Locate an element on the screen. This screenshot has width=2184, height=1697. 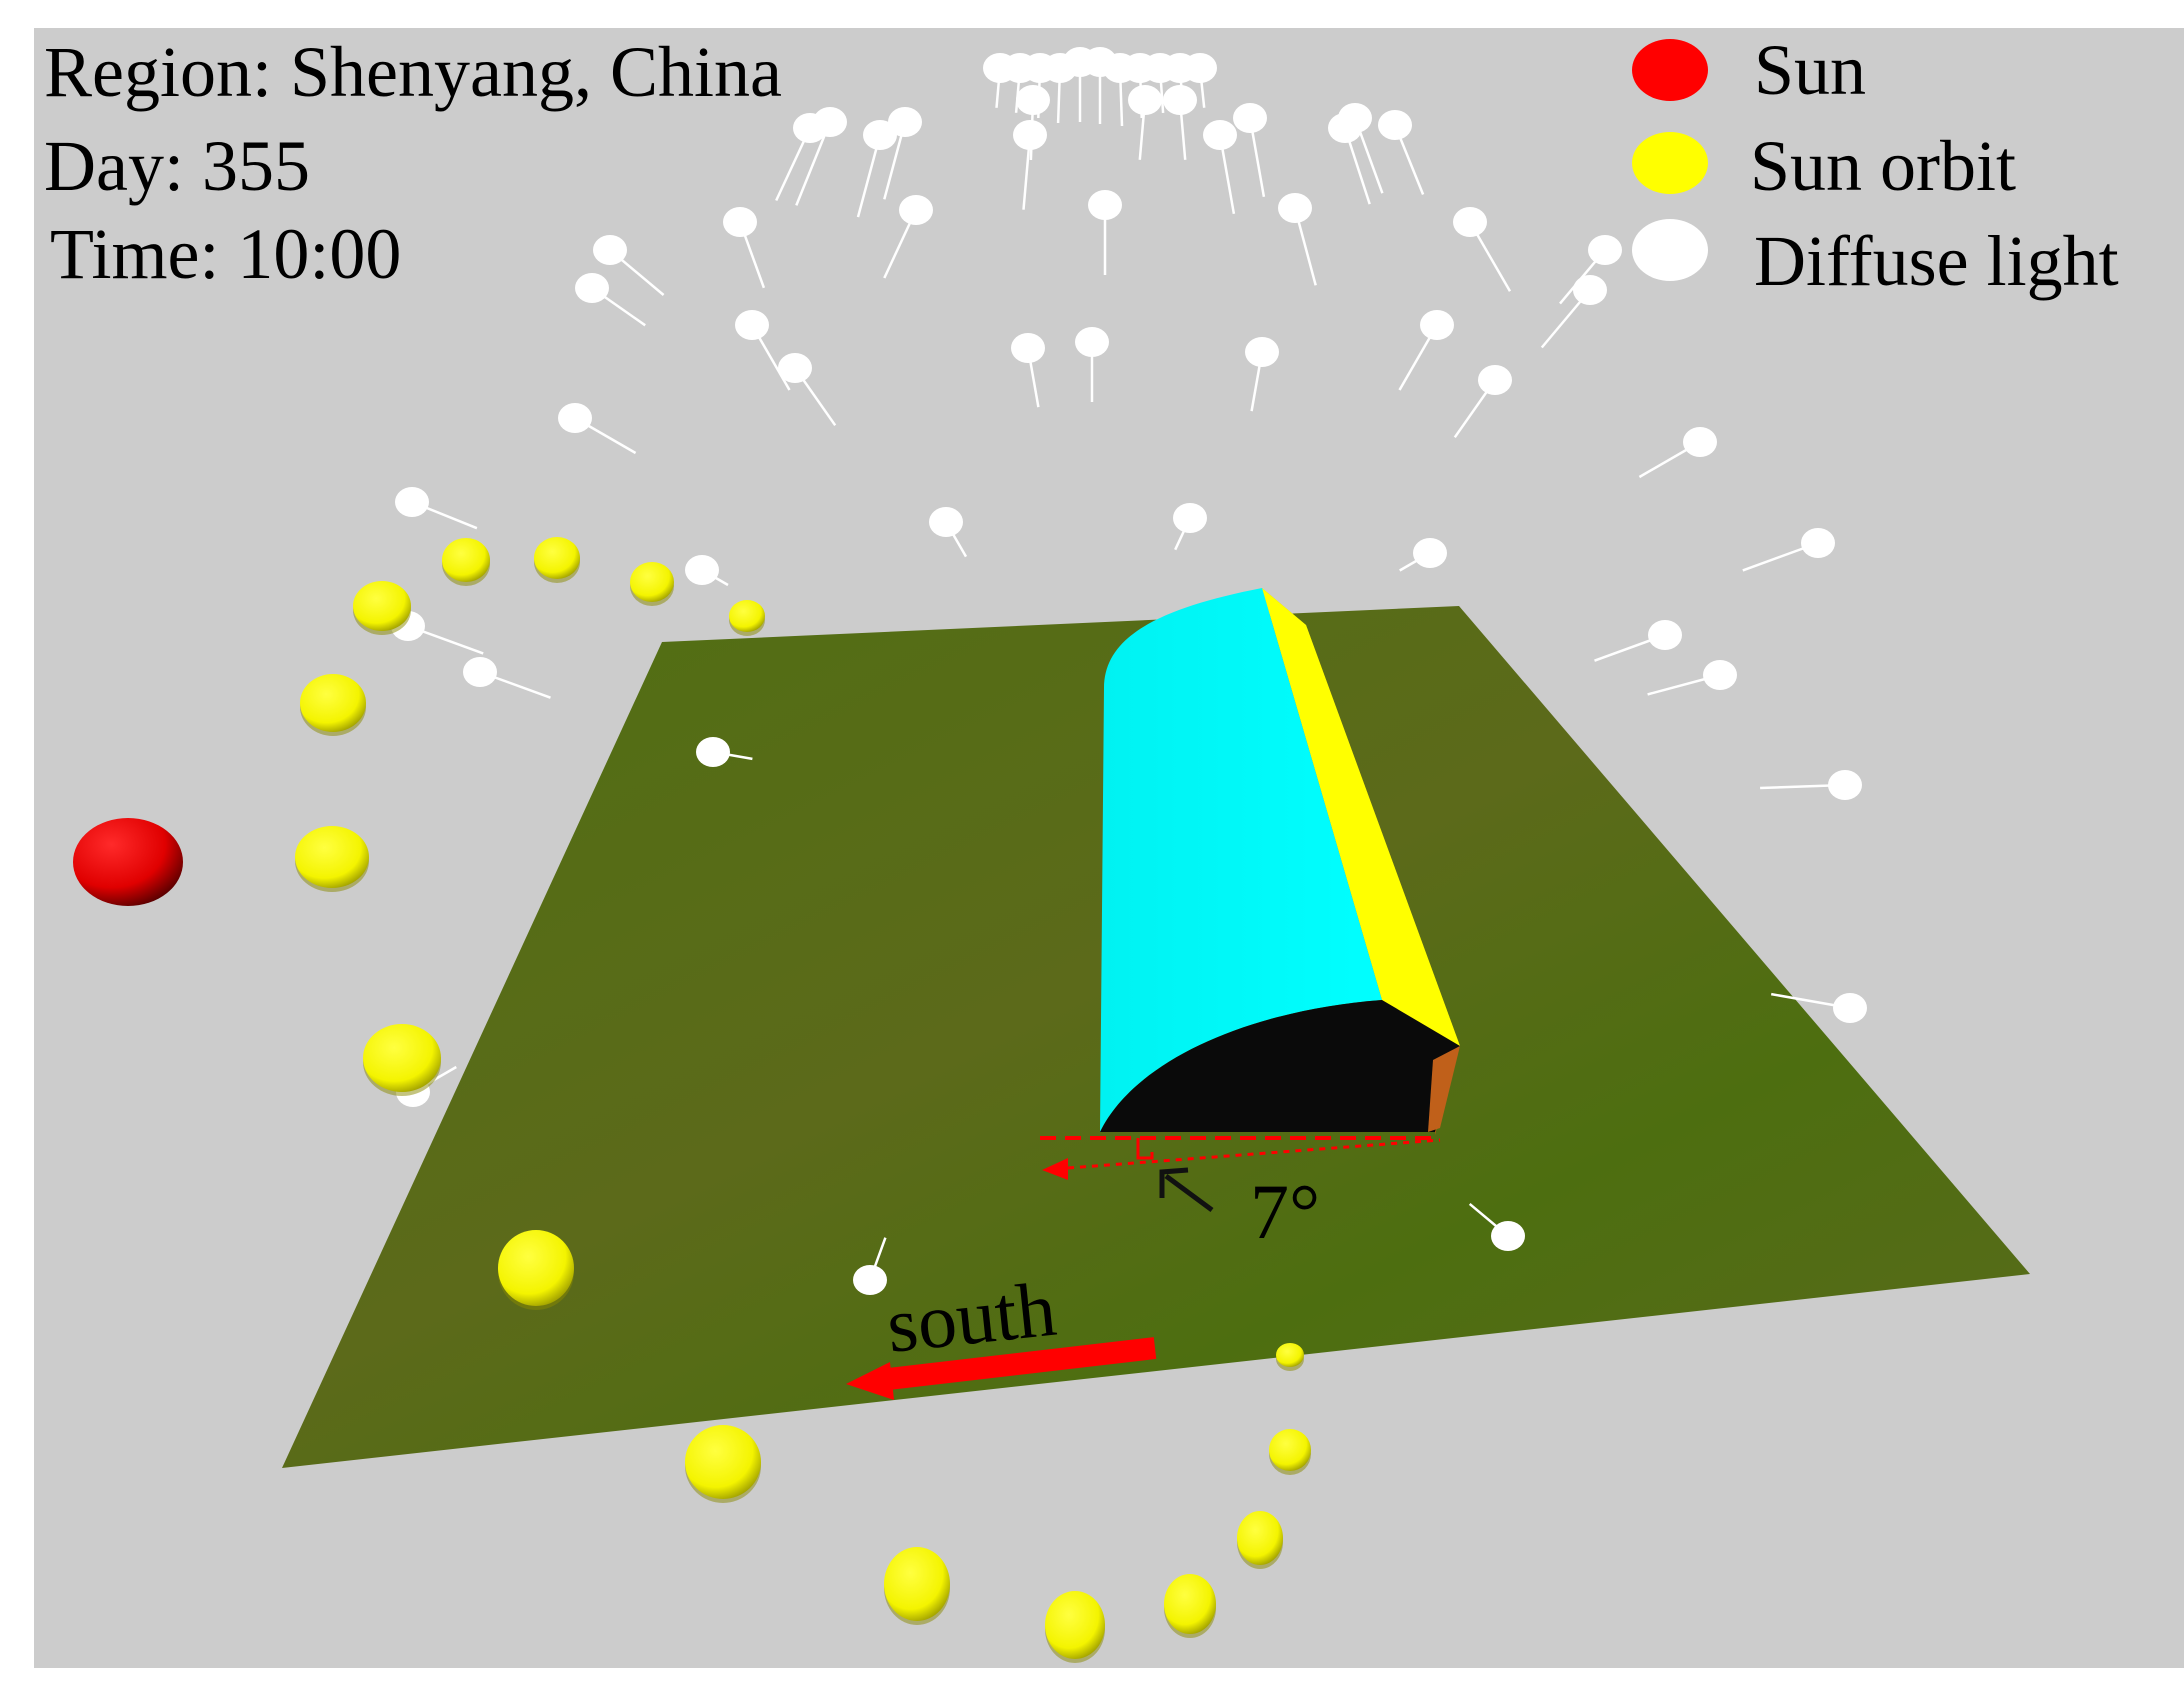
angle-bracket is located at coordinates (1145, 1149).